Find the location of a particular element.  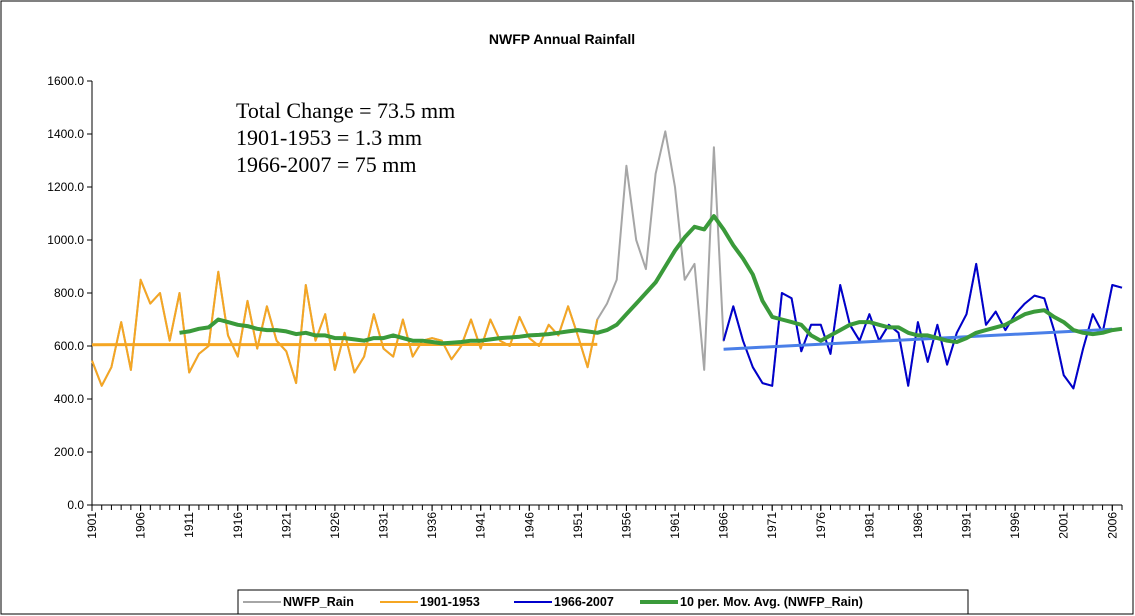

x-tick-label: 2001 is located at coordinates (1064, 525).